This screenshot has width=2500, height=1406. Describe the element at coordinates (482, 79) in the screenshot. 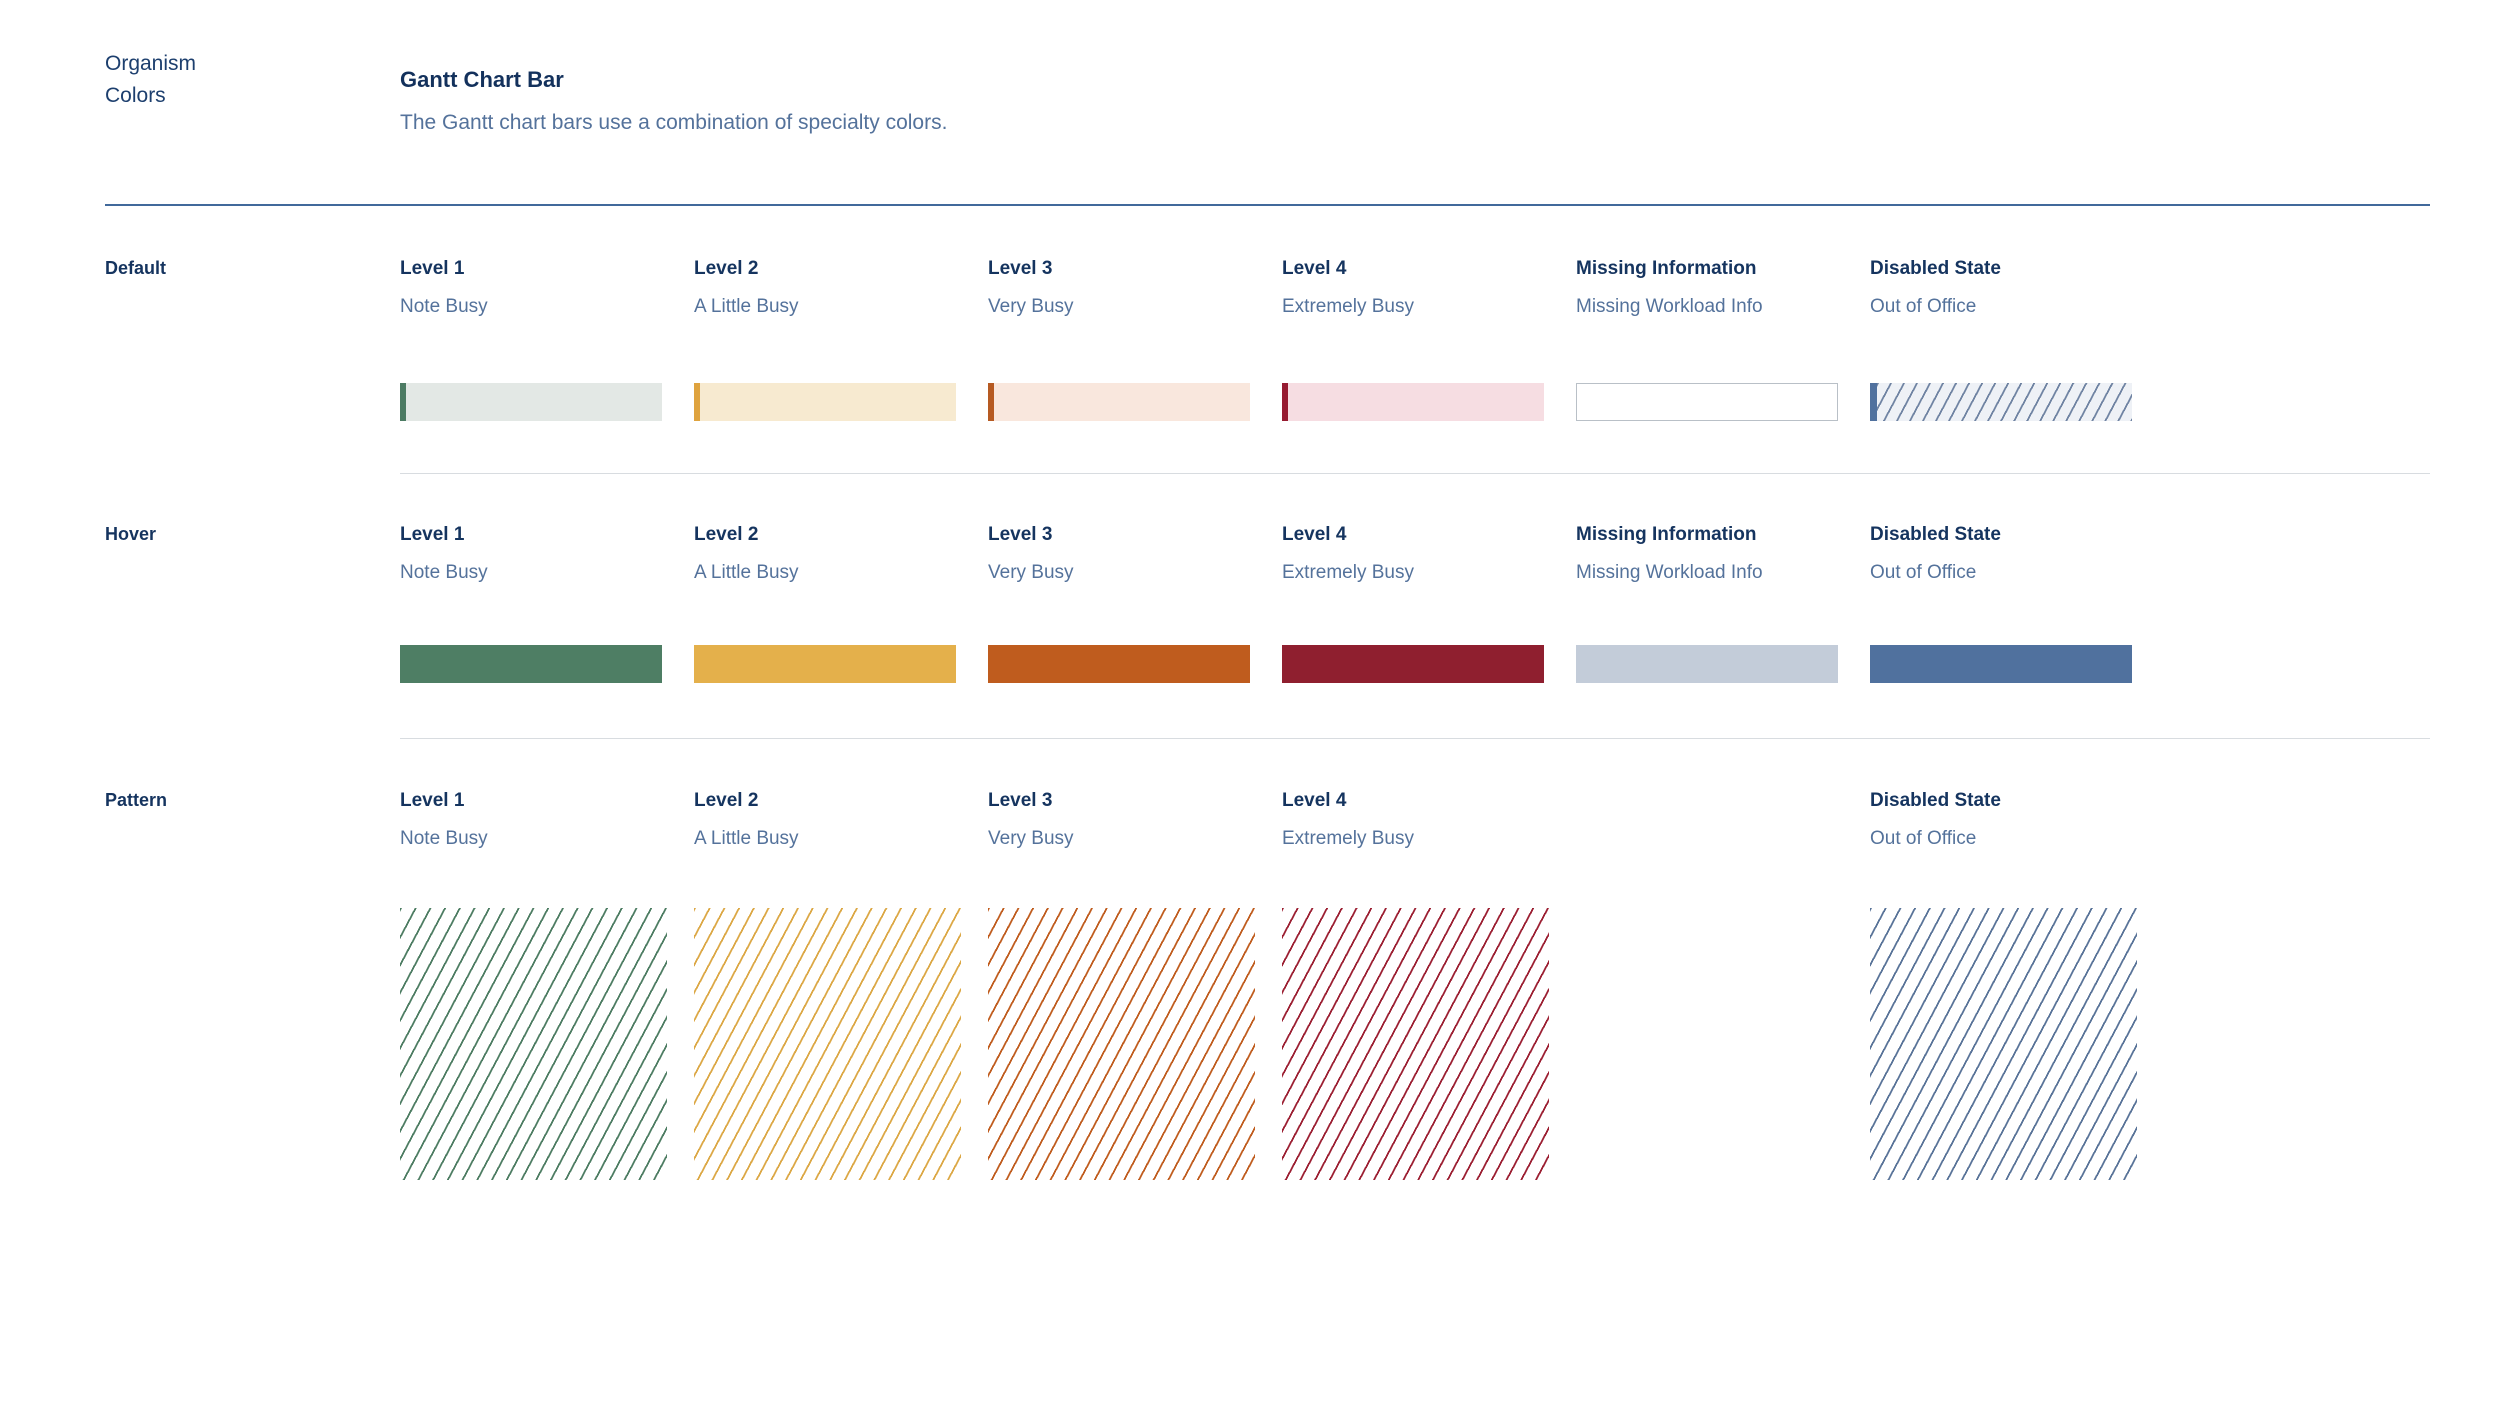

I see `page-title: Gantt Chart Bar` at that location.